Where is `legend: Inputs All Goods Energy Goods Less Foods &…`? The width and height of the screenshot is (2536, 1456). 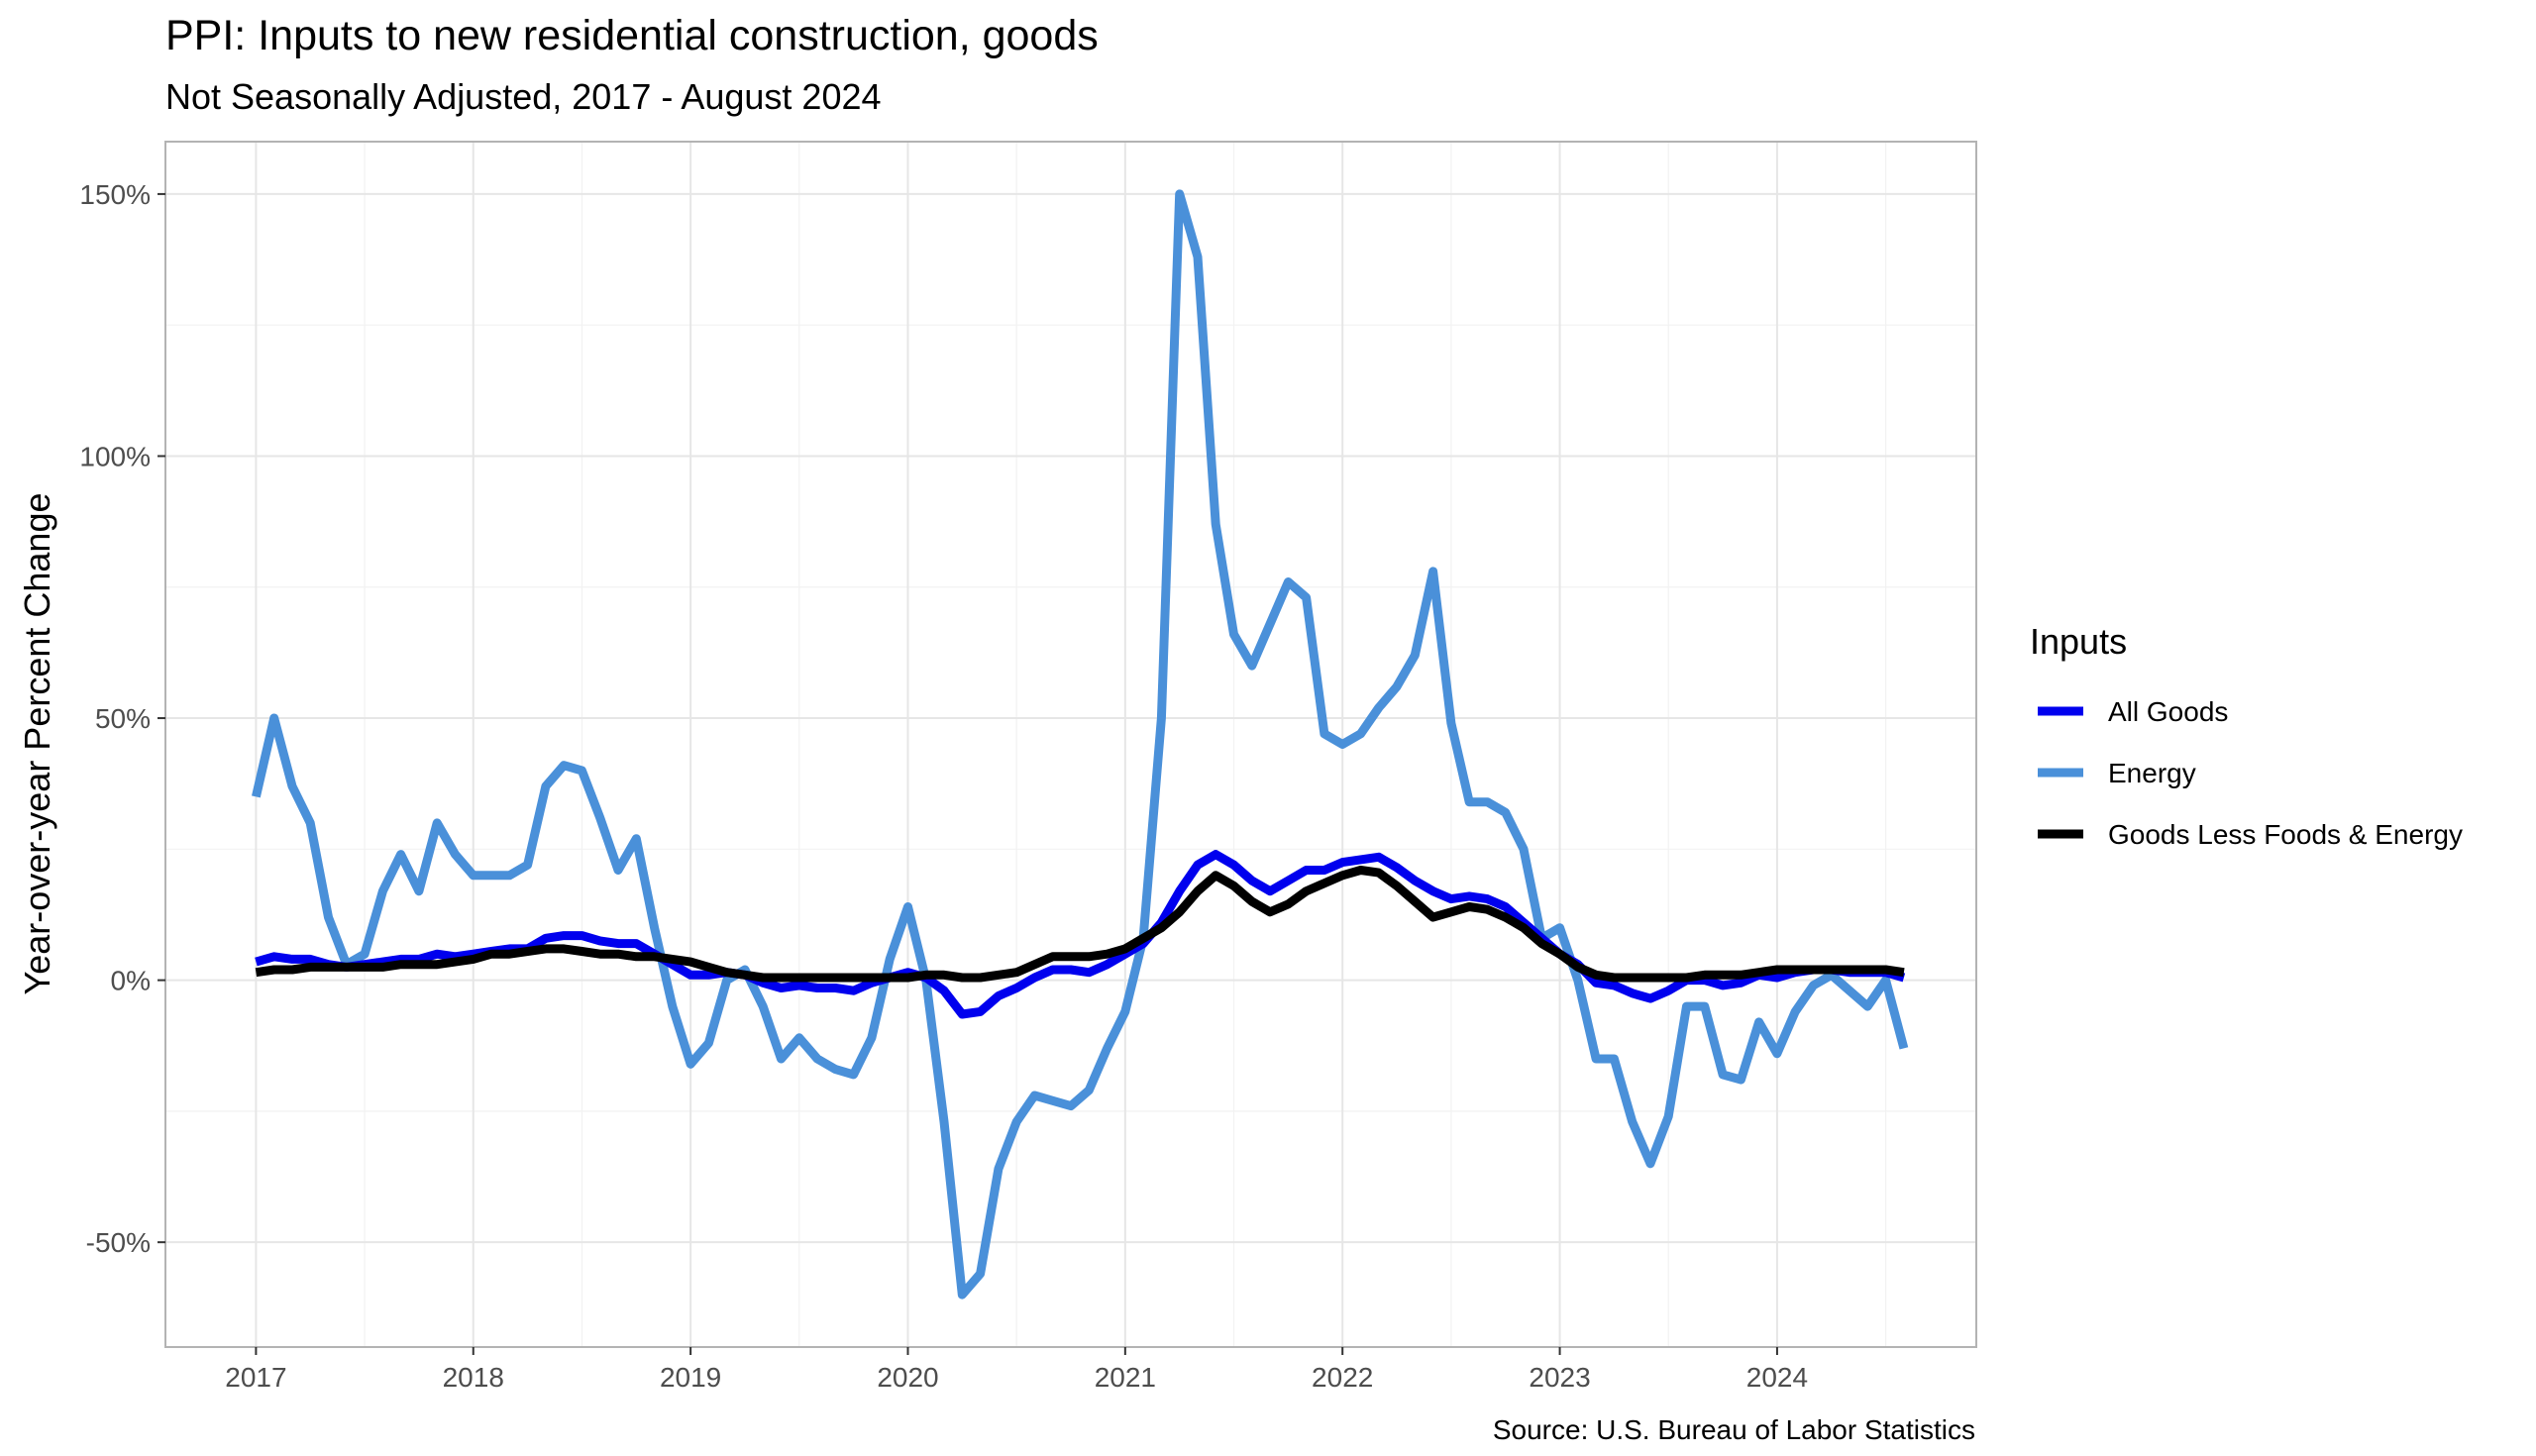 legend: Inputs All Goods Energy Goods Less Foods &… is located at coordinates (2246, 735).